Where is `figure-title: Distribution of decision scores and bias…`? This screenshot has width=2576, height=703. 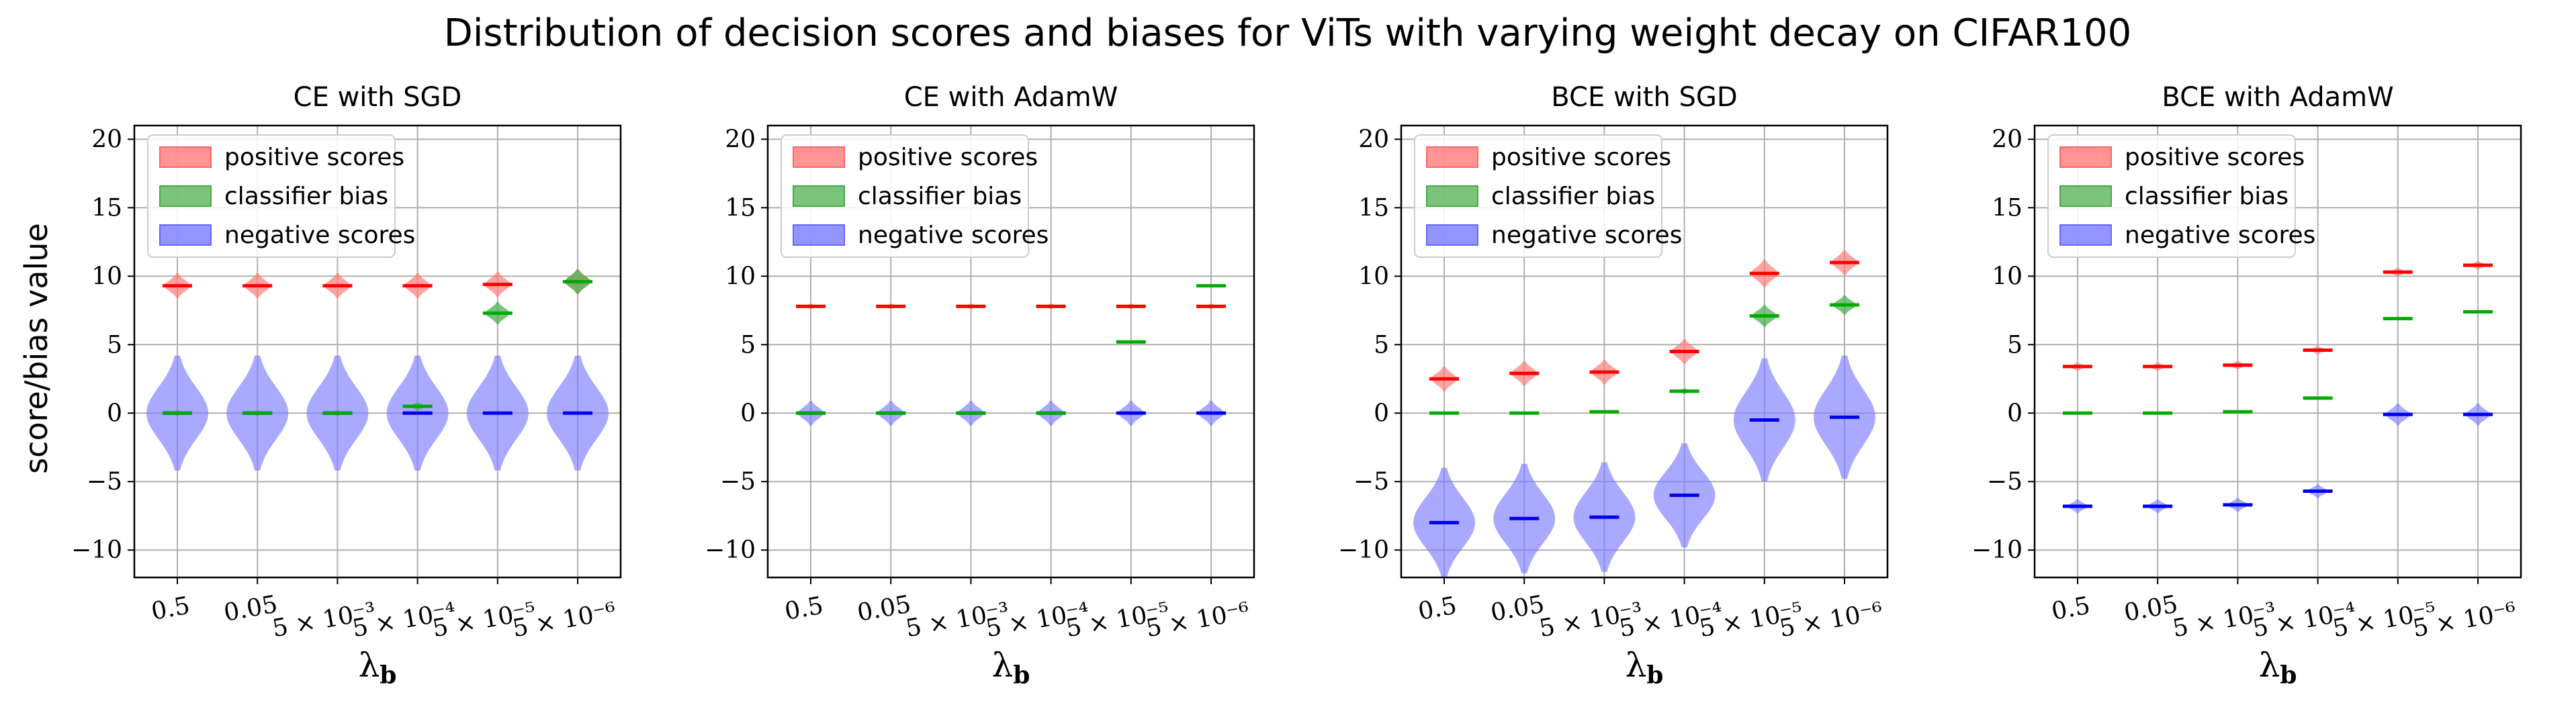 figure-title: Distribution of decision scores and bias… is located at coordinates (1288, 33).